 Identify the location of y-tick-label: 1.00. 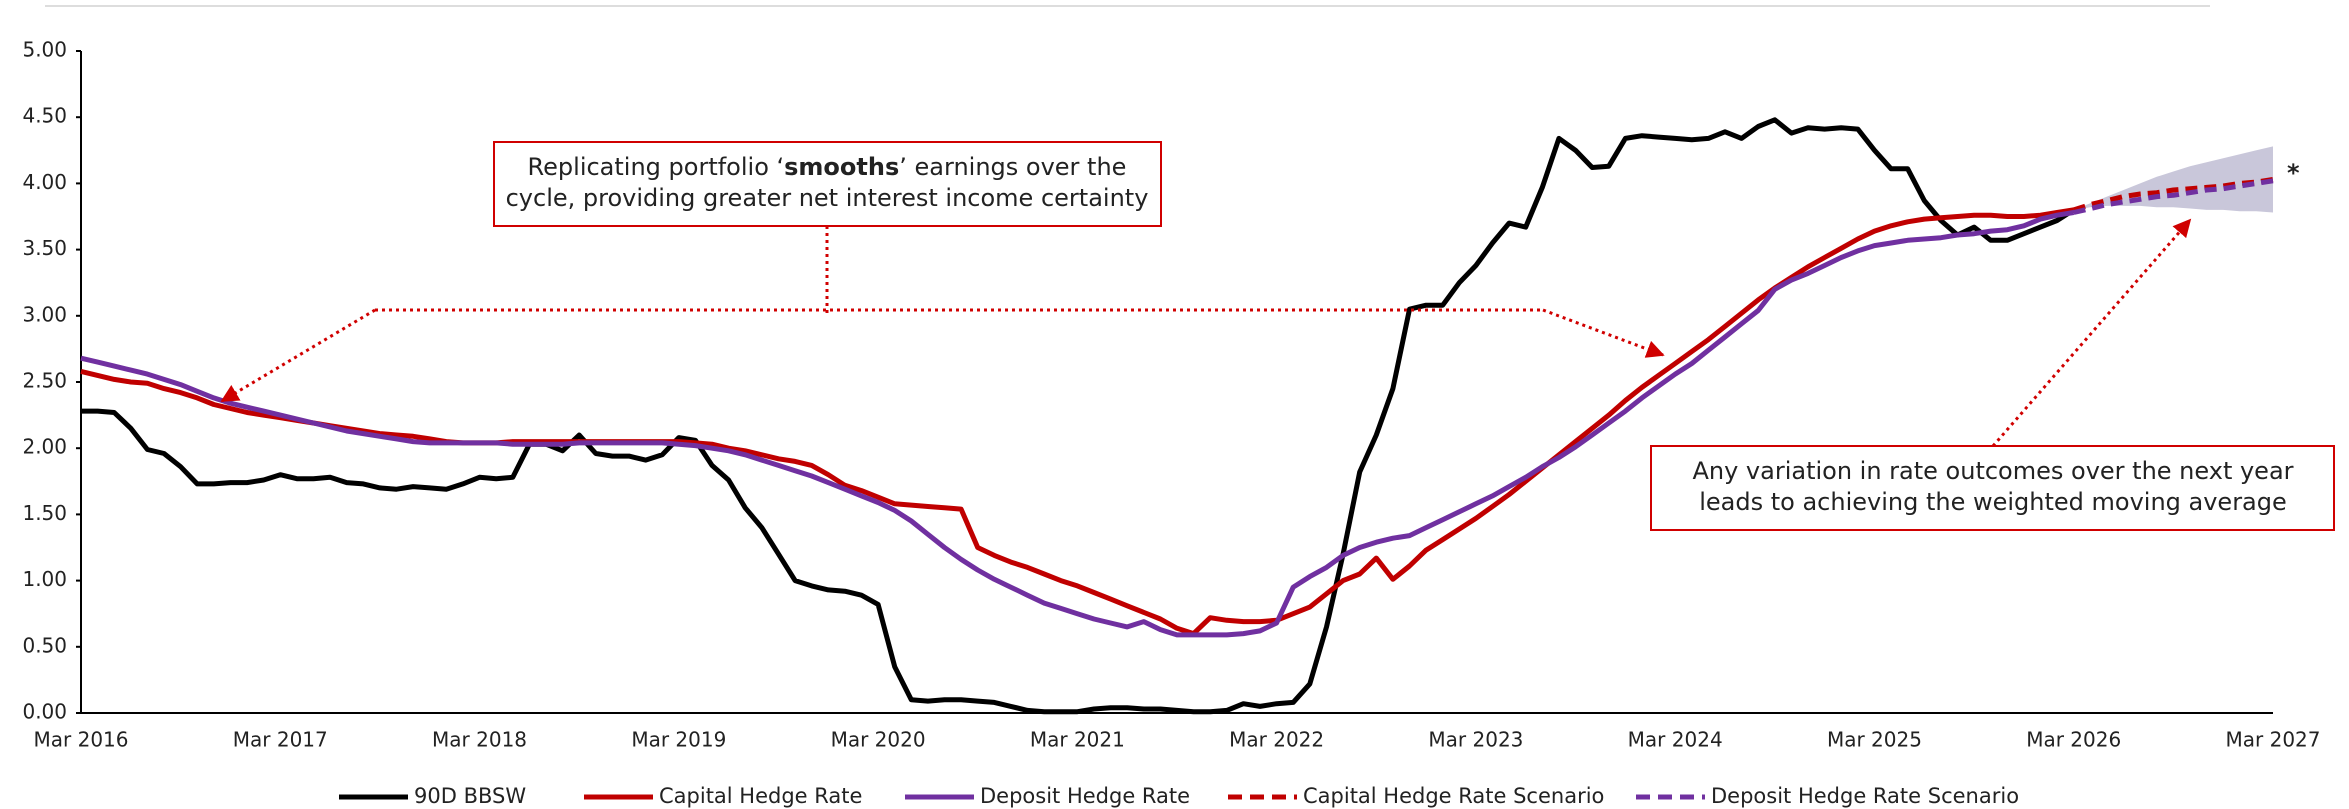
(44, 579).